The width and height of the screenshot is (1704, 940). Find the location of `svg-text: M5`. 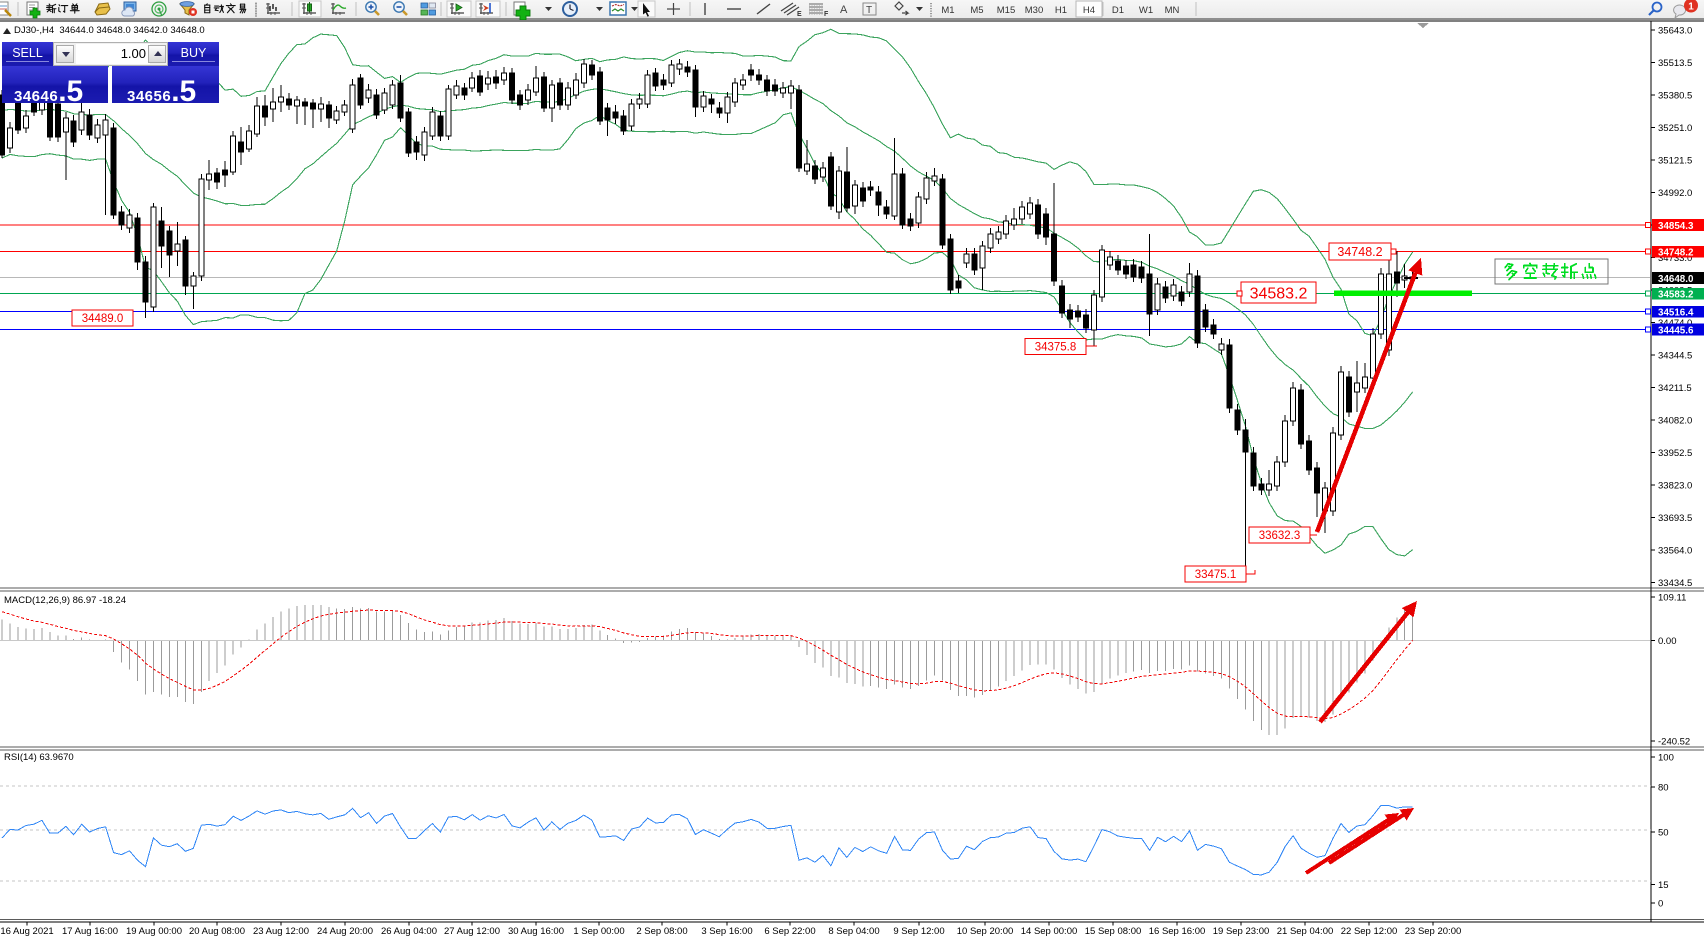

svg-text: M5 is located at coordinates (976, 10).